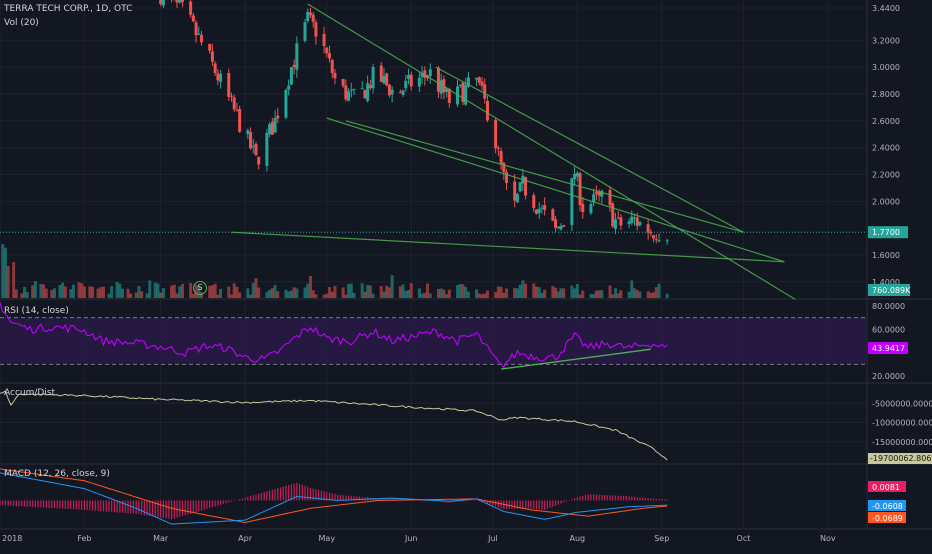 Image resolution: width=932 pixels, height=554 pixels. Describe the element at coordinates (30, 393) in the screenshot. I see `accum-dist-label: Accum/Dist` at that location.